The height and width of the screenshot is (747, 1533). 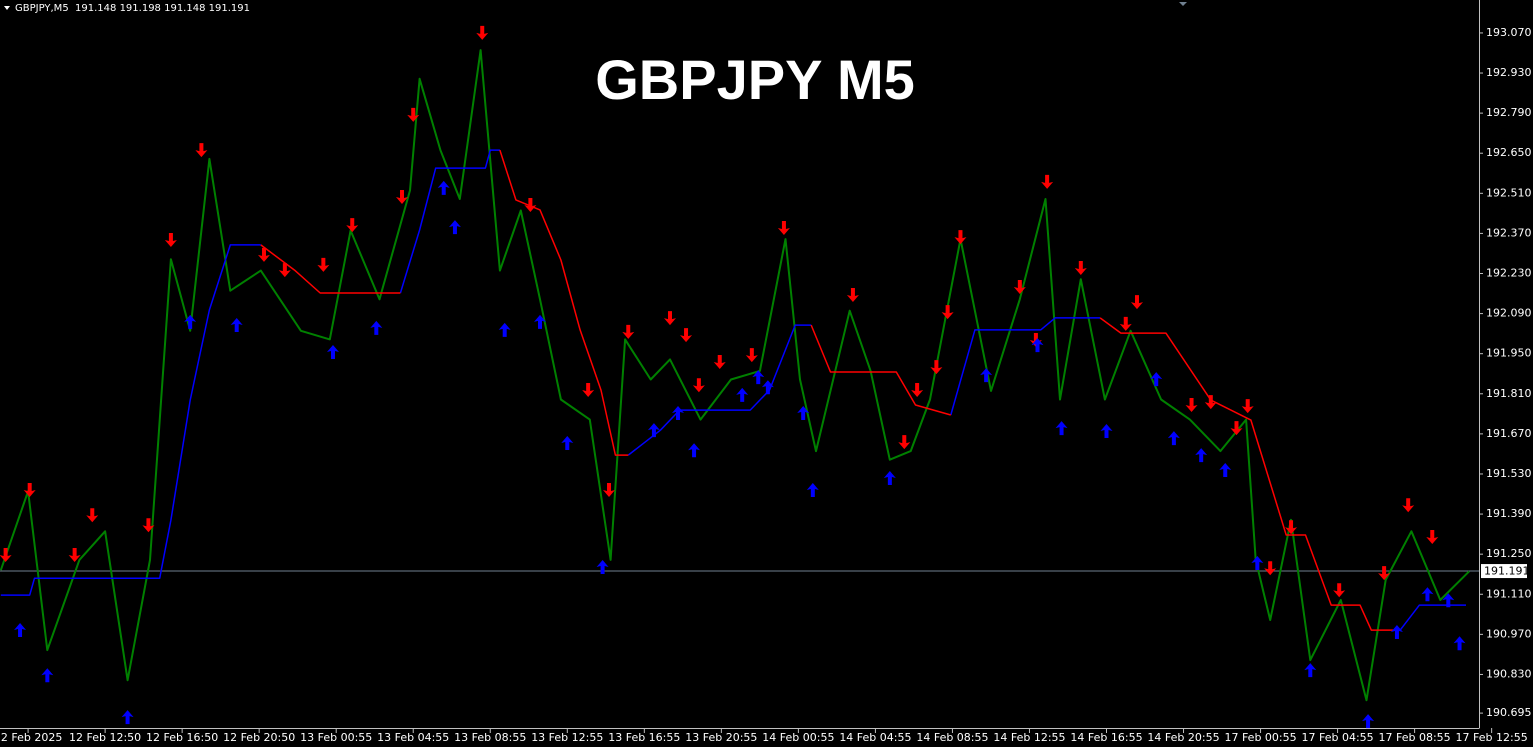 I want to click on y-tick-label: 192.230, so click(x=1509, y=273).